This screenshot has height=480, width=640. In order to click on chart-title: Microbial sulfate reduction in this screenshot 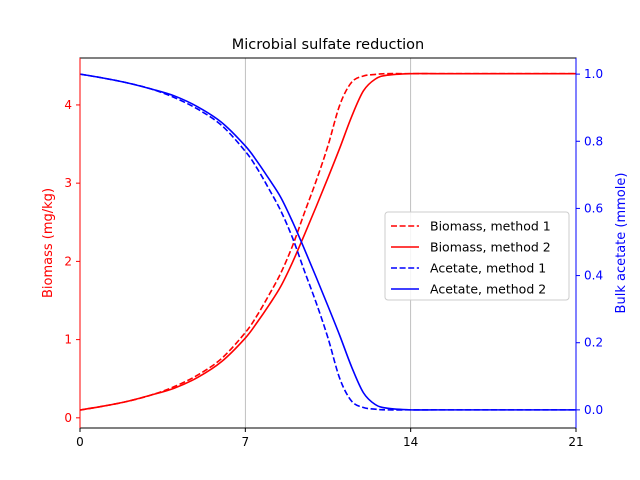, I will do `click(328, 45)`.